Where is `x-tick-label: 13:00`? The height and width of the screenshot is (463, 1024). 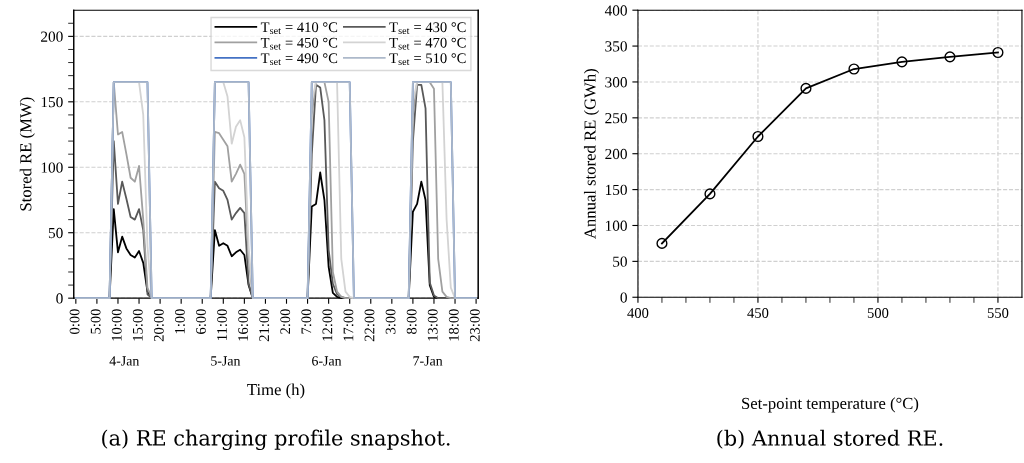
x-tick-label: 13:00 is located at coordinates (432, 325).